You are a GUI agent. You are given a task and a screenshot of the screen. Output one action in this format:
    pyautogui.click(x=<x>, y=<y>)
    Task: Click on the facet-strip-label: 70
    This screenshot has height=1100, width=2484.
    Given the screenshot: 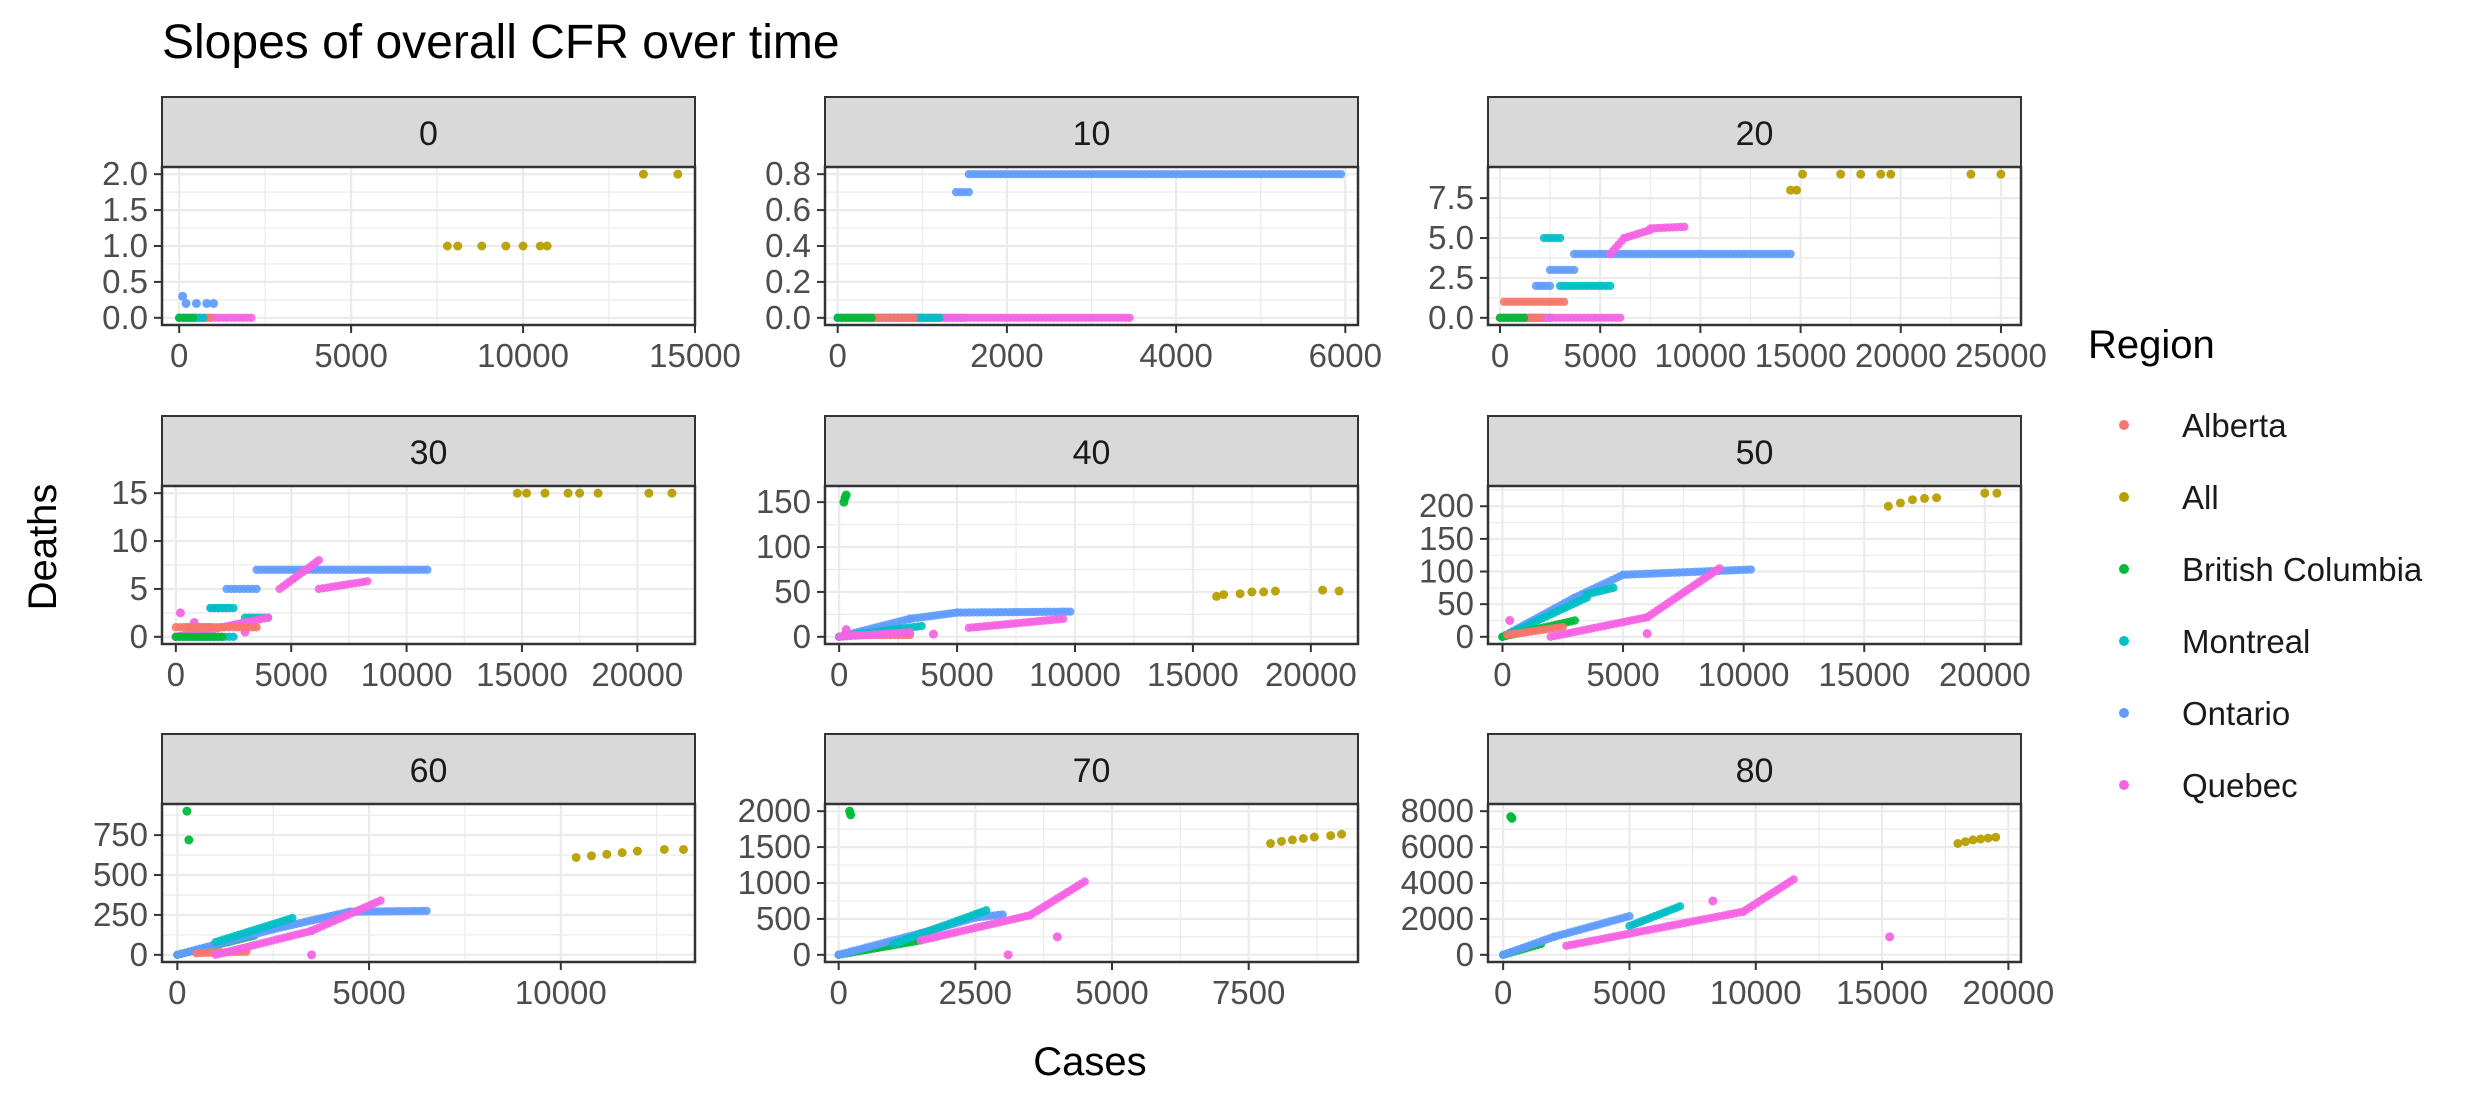 What is the action you would take?
    pyautogui.click(x=1092, y=771)
    